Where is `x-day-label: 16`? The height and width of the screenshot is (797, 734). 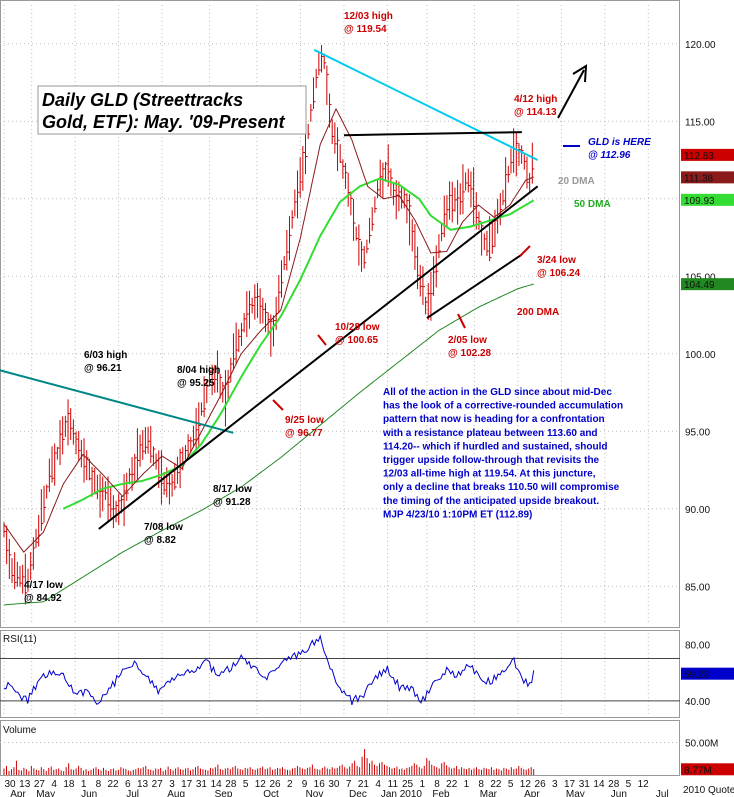
x-day-label: 16 is located at coordinates (320, 784).